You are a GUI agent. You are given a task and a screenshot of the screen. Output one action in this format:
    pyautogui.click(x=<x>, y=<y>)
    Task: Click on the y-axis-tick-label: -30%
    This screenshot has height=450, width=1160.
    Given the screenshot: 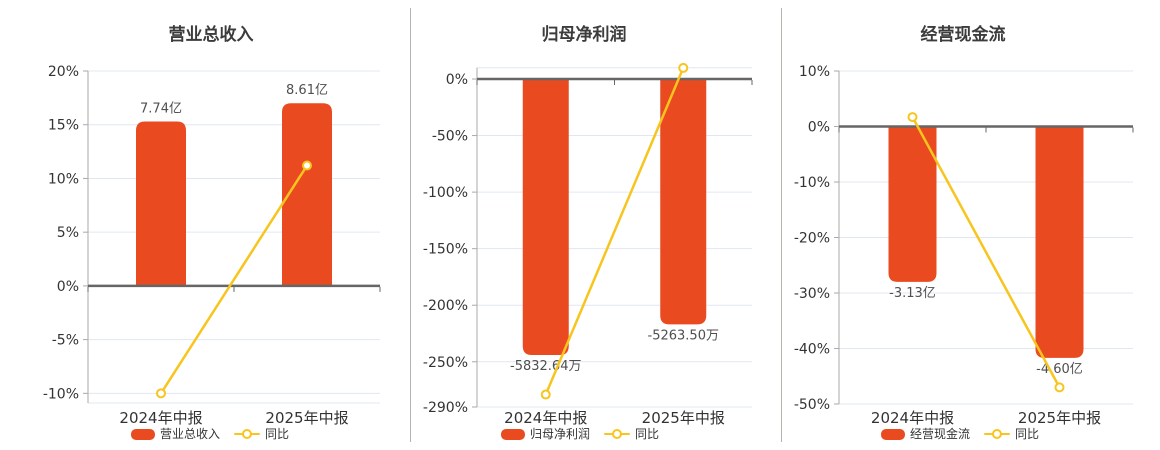 What is the action you would take?
    pyautogui.click(x=812, y=294)
    